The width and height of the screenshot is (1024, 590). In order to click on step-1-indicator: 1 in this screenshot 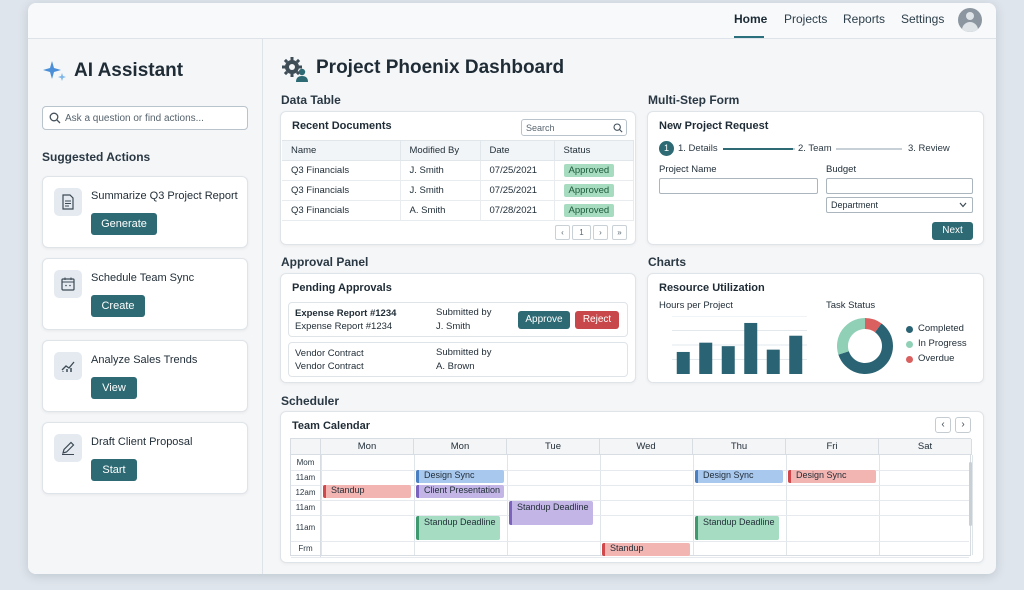, I will do `click(666, 148)`.